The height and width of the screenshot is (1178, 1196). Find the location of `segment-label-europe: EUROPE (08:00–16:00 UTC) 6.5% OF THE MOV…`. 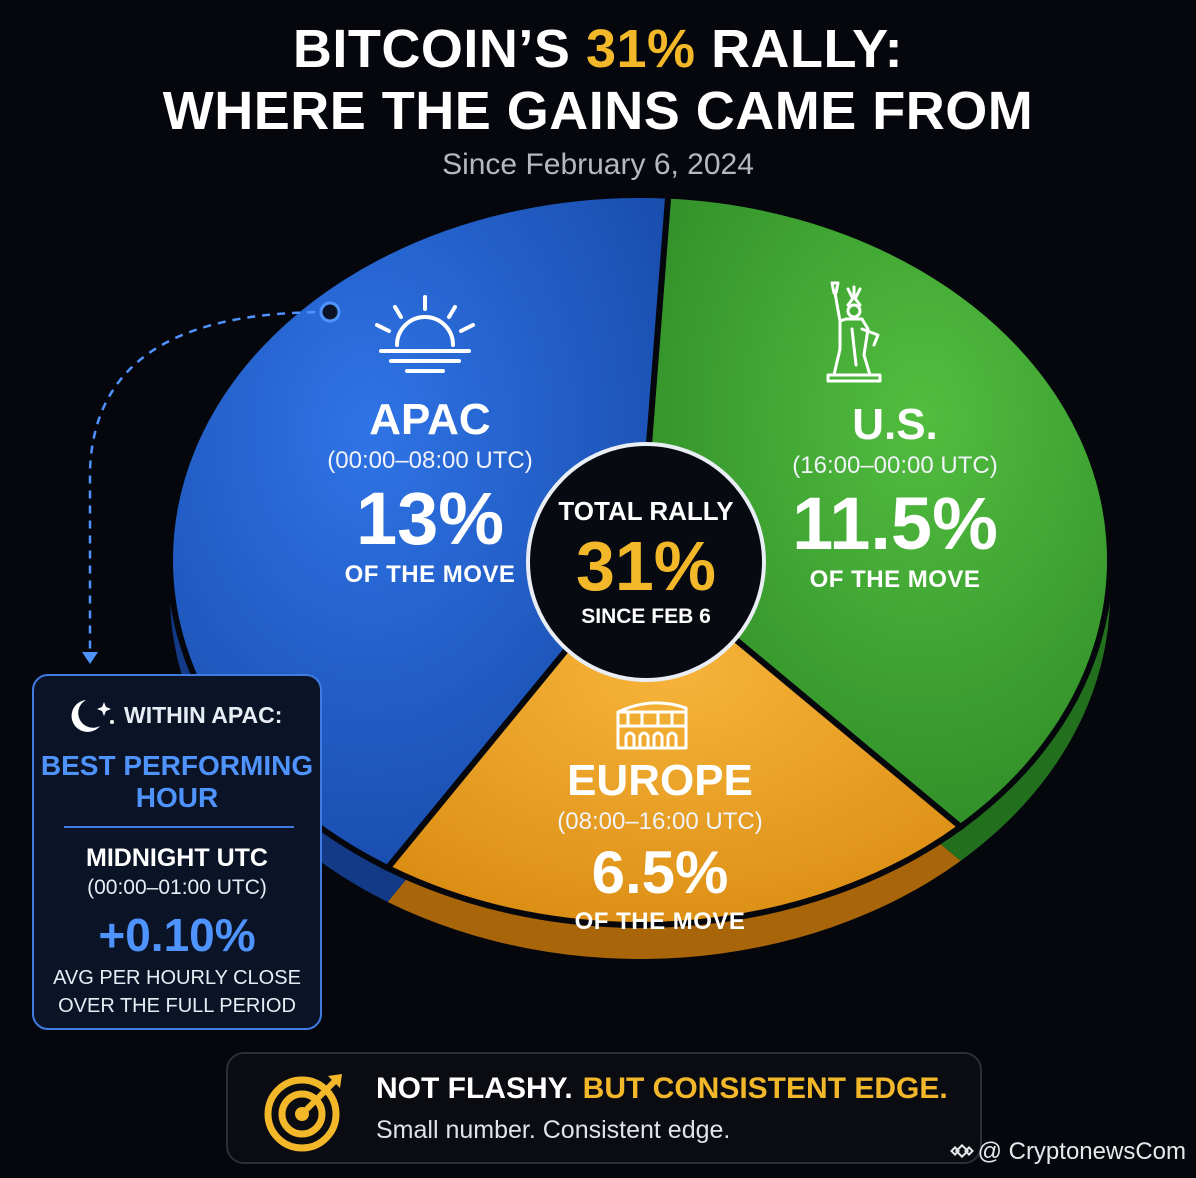

segment-label-europe: EUROPE (08:00–16:00 UTC) 6.5% OF THE MOV… is located at coordinates (660, 846).